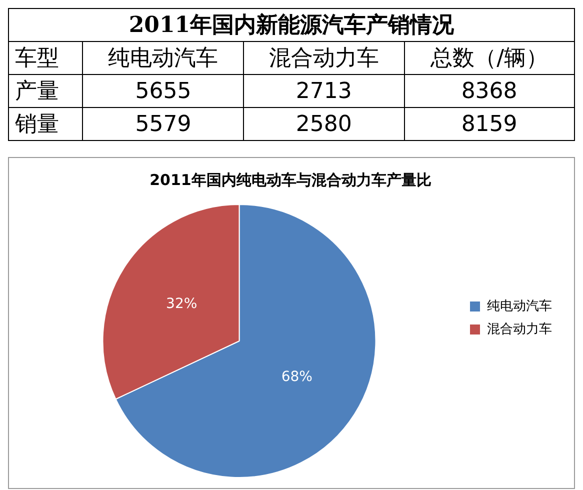 The width and height of the screenshot is (583, 490). Describe the element at coordinates (45, 124) in the screenshot. I see `y-tick-label: 销量` at that location.